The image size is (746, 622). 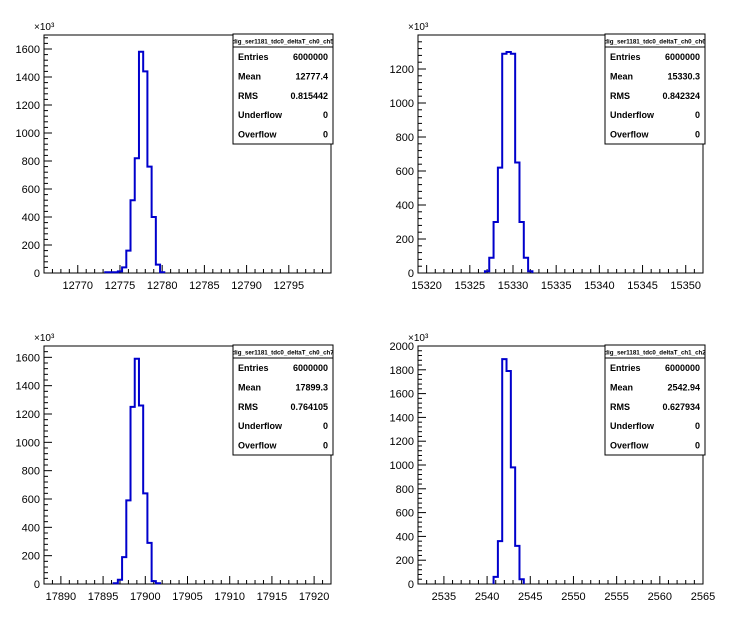 I want to click on x-tick-label: 17910, so click(x=229, y=597).